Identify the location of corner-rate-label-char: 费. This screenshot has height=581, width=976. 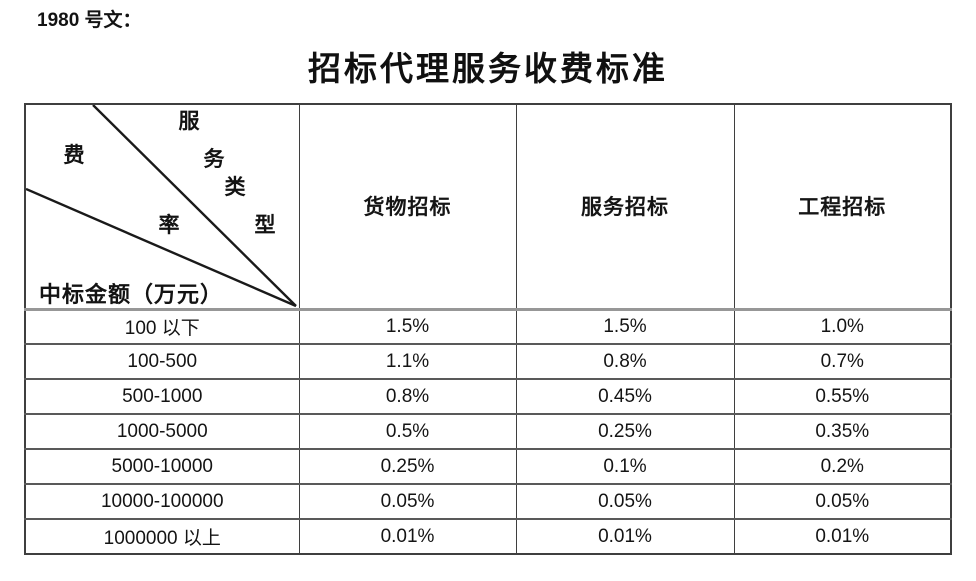
(74, 155).